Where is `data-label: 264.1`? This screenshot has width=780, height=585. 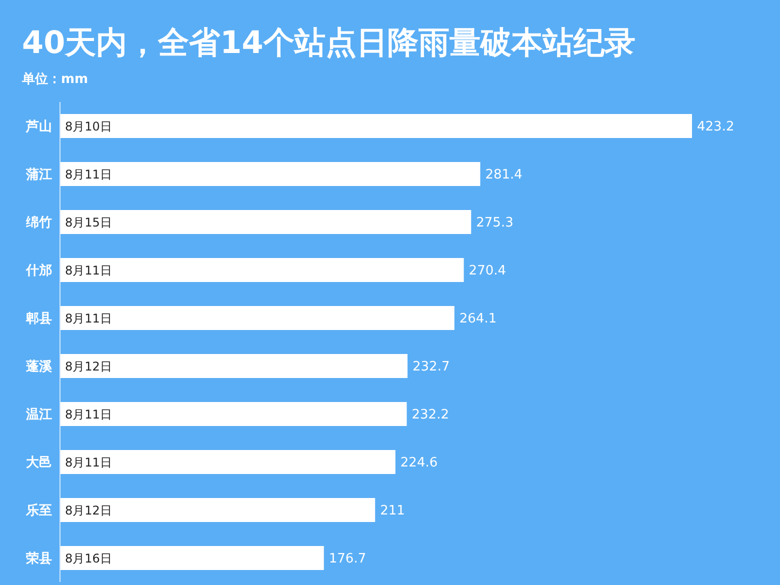
data-label: 264.1 is located at coordinates (478, 319).